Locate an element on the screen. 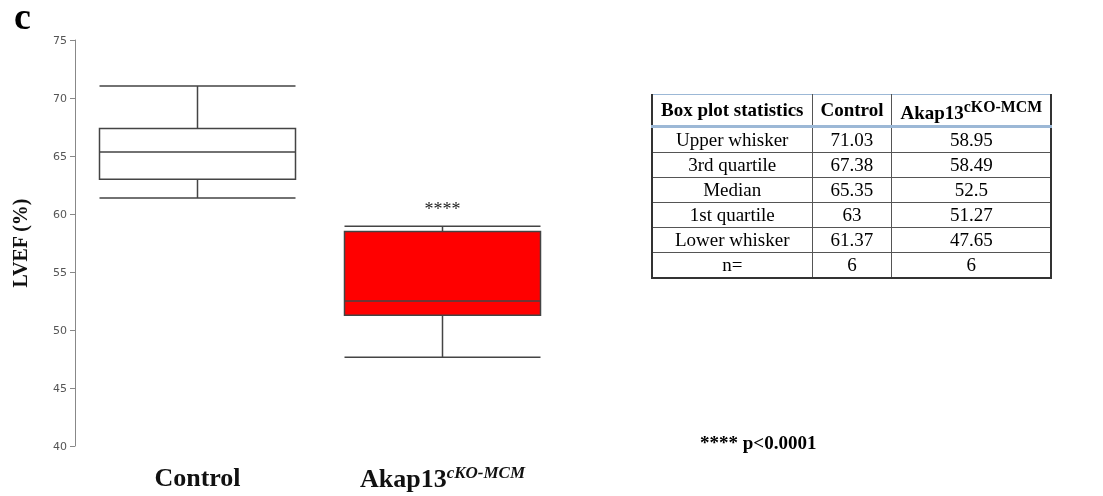 This screenshot has height=496, width=1103. y-tick-label: 40 is located at coordinates (60, 446).